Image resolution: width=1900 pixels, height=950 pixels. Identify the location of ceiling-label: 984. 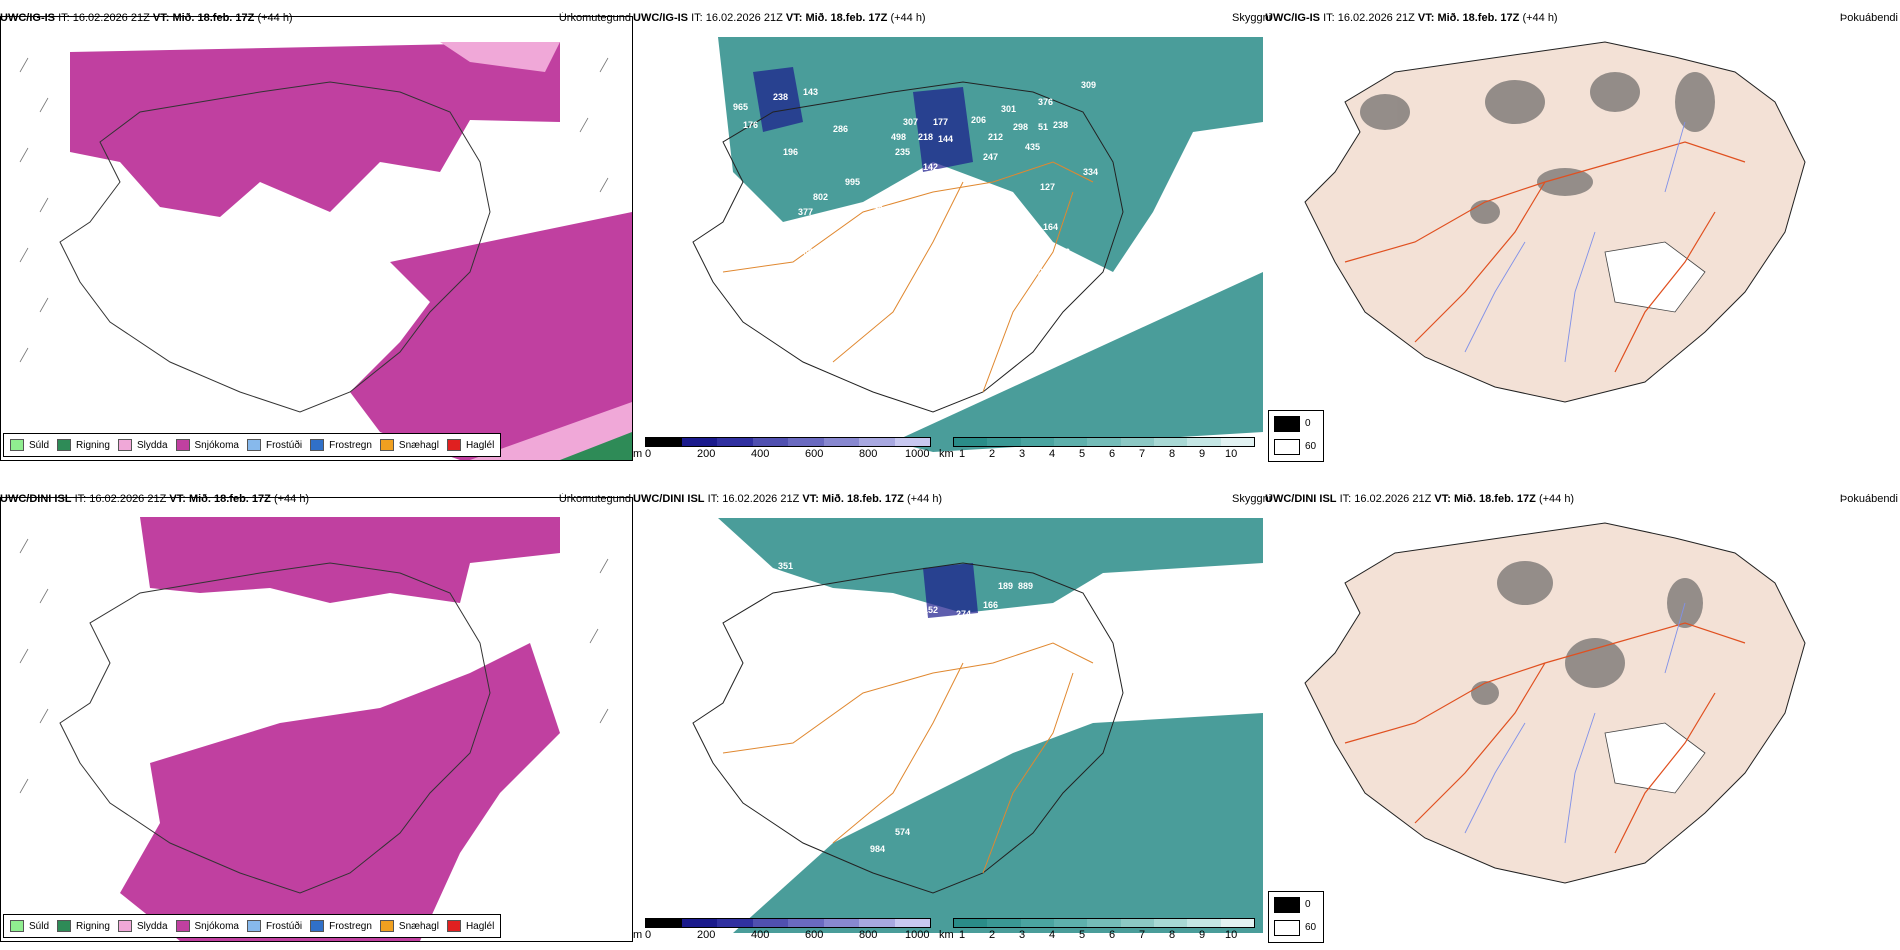
(878, 849).